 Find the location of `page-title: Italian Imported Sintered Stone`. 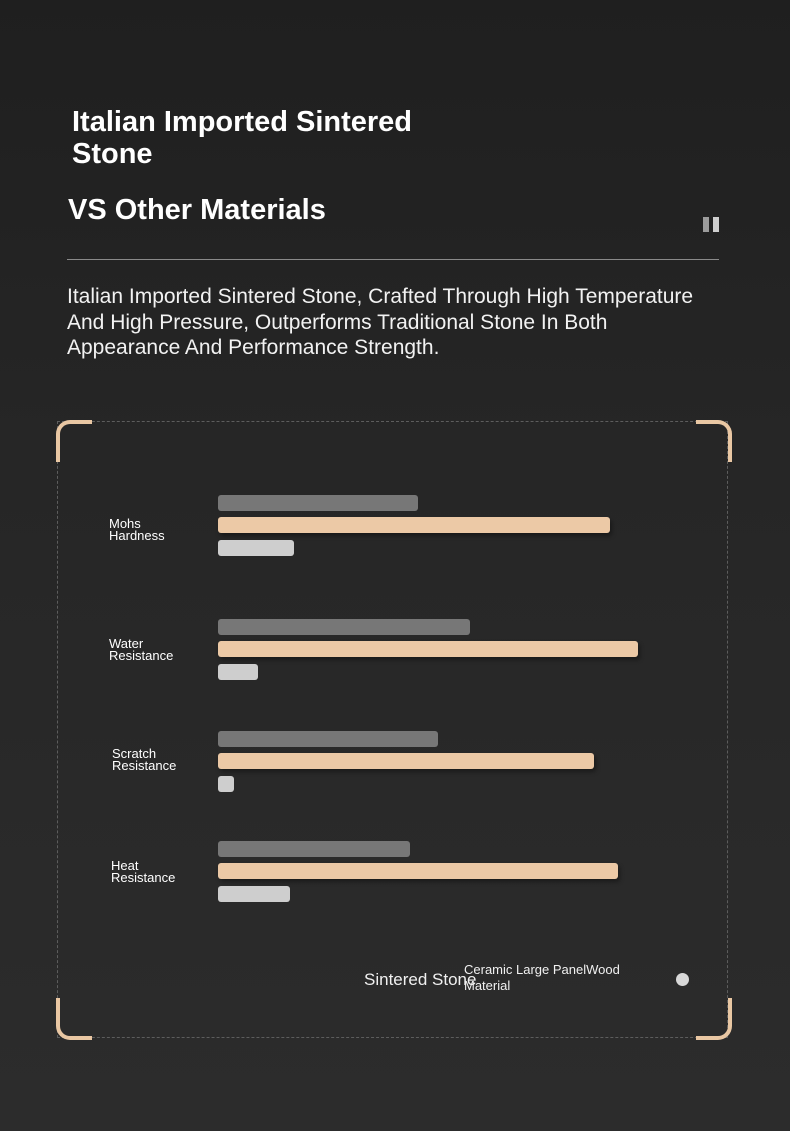

page-title: Italian Imported Sintered Stone is located at coordinates (242, 138).